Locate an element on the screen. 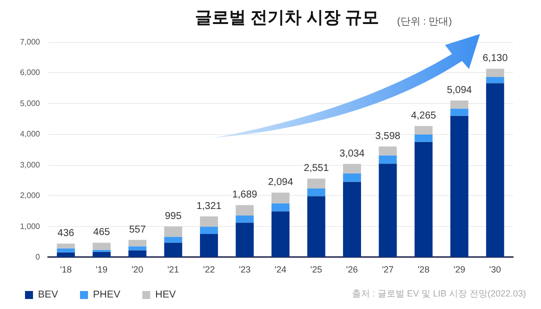  x-tick-label: '29 is located at coordinates (459, 269).